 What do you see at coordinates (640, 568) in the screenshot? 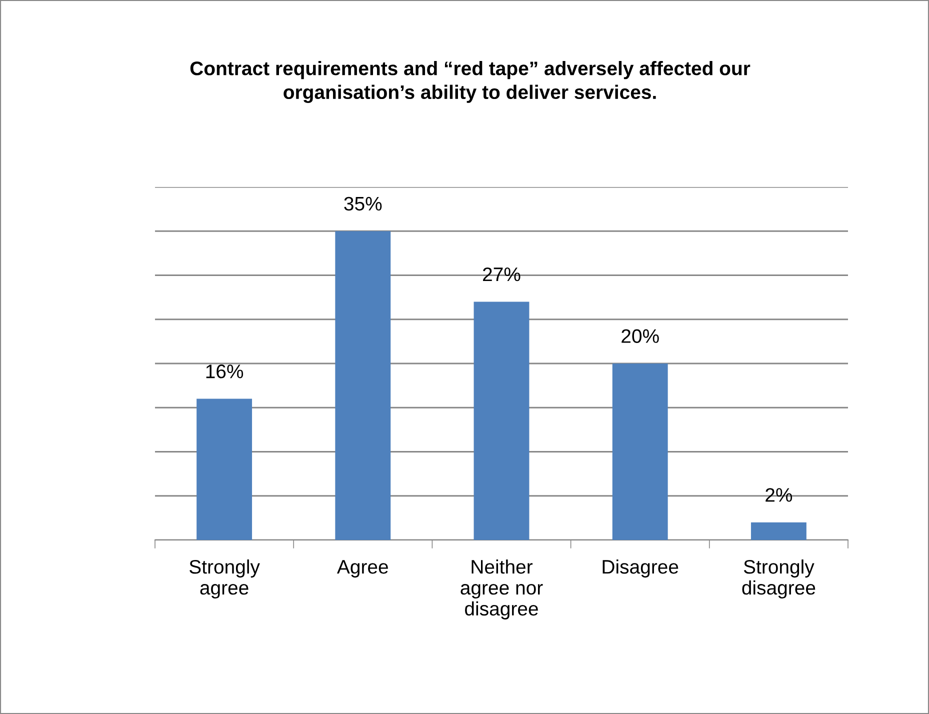
I see `x-tick-label: Disagree` at bounding box center [640, 568].